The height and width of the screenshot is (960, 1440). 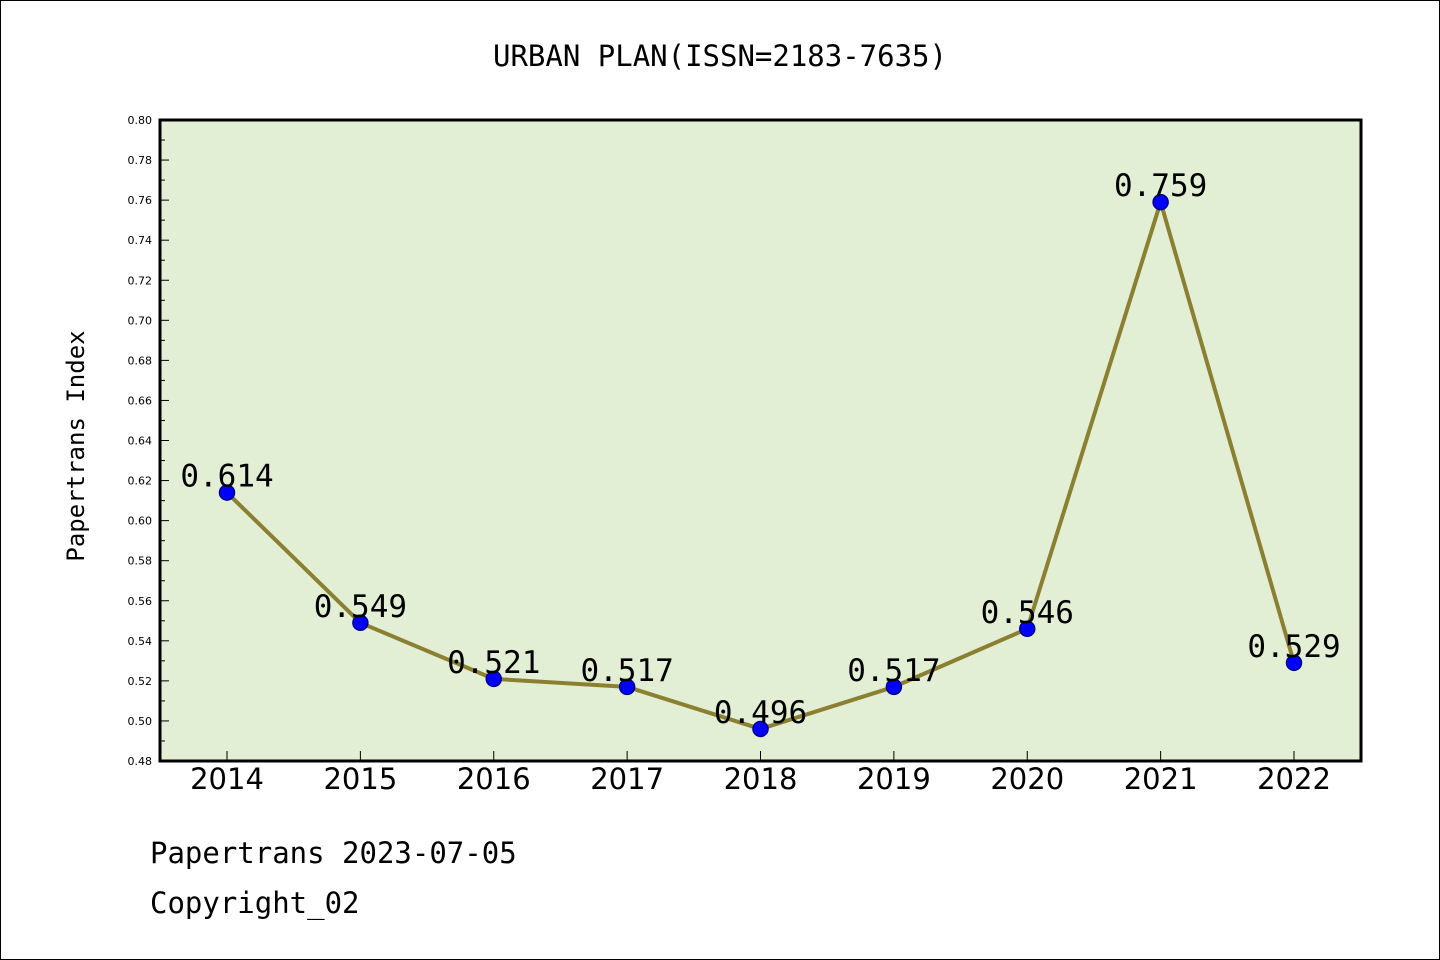 I want to click on x-tick-label: 2018, so click(x=761, y=779).